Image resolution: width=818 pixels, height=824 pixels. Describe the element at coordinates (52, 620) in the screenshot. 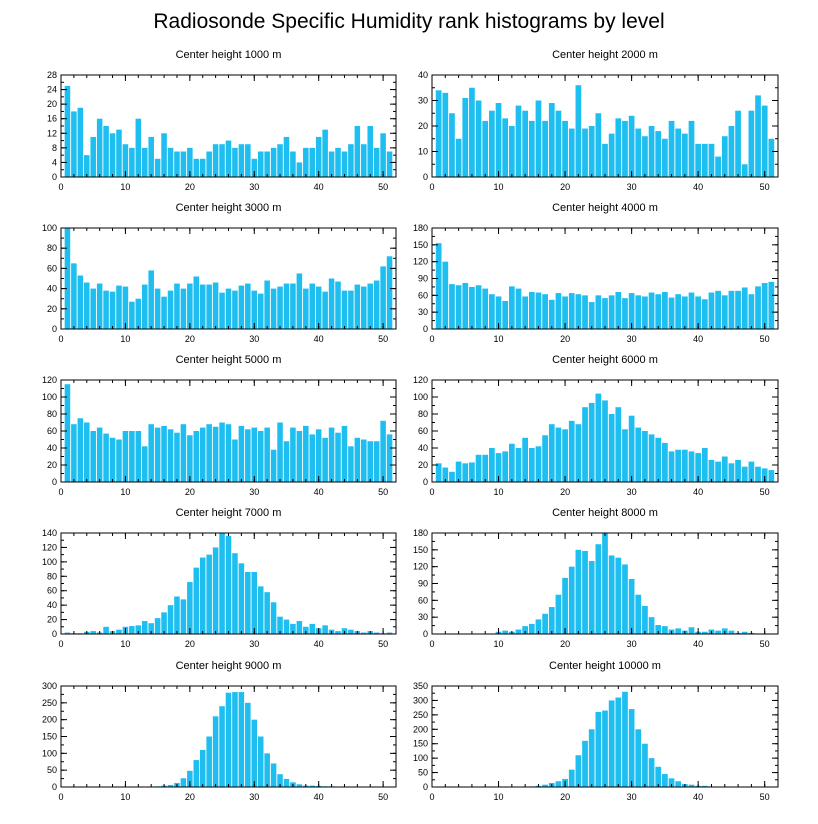

I see `y-tick-label: 20` at that location.